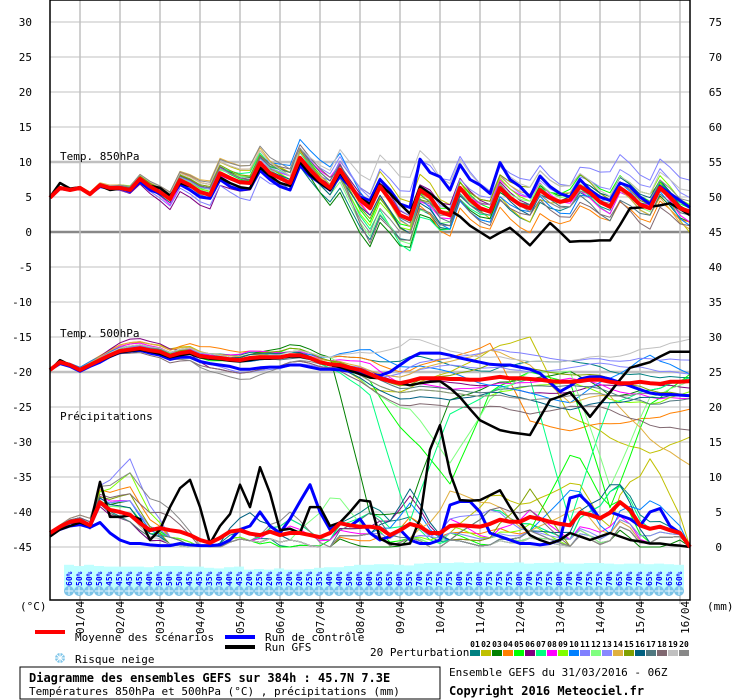  What do you see at coordinates (519, 644) in the screenshot?
I see `perturbation-legend-number: 05` at bounding box center [519, 644].